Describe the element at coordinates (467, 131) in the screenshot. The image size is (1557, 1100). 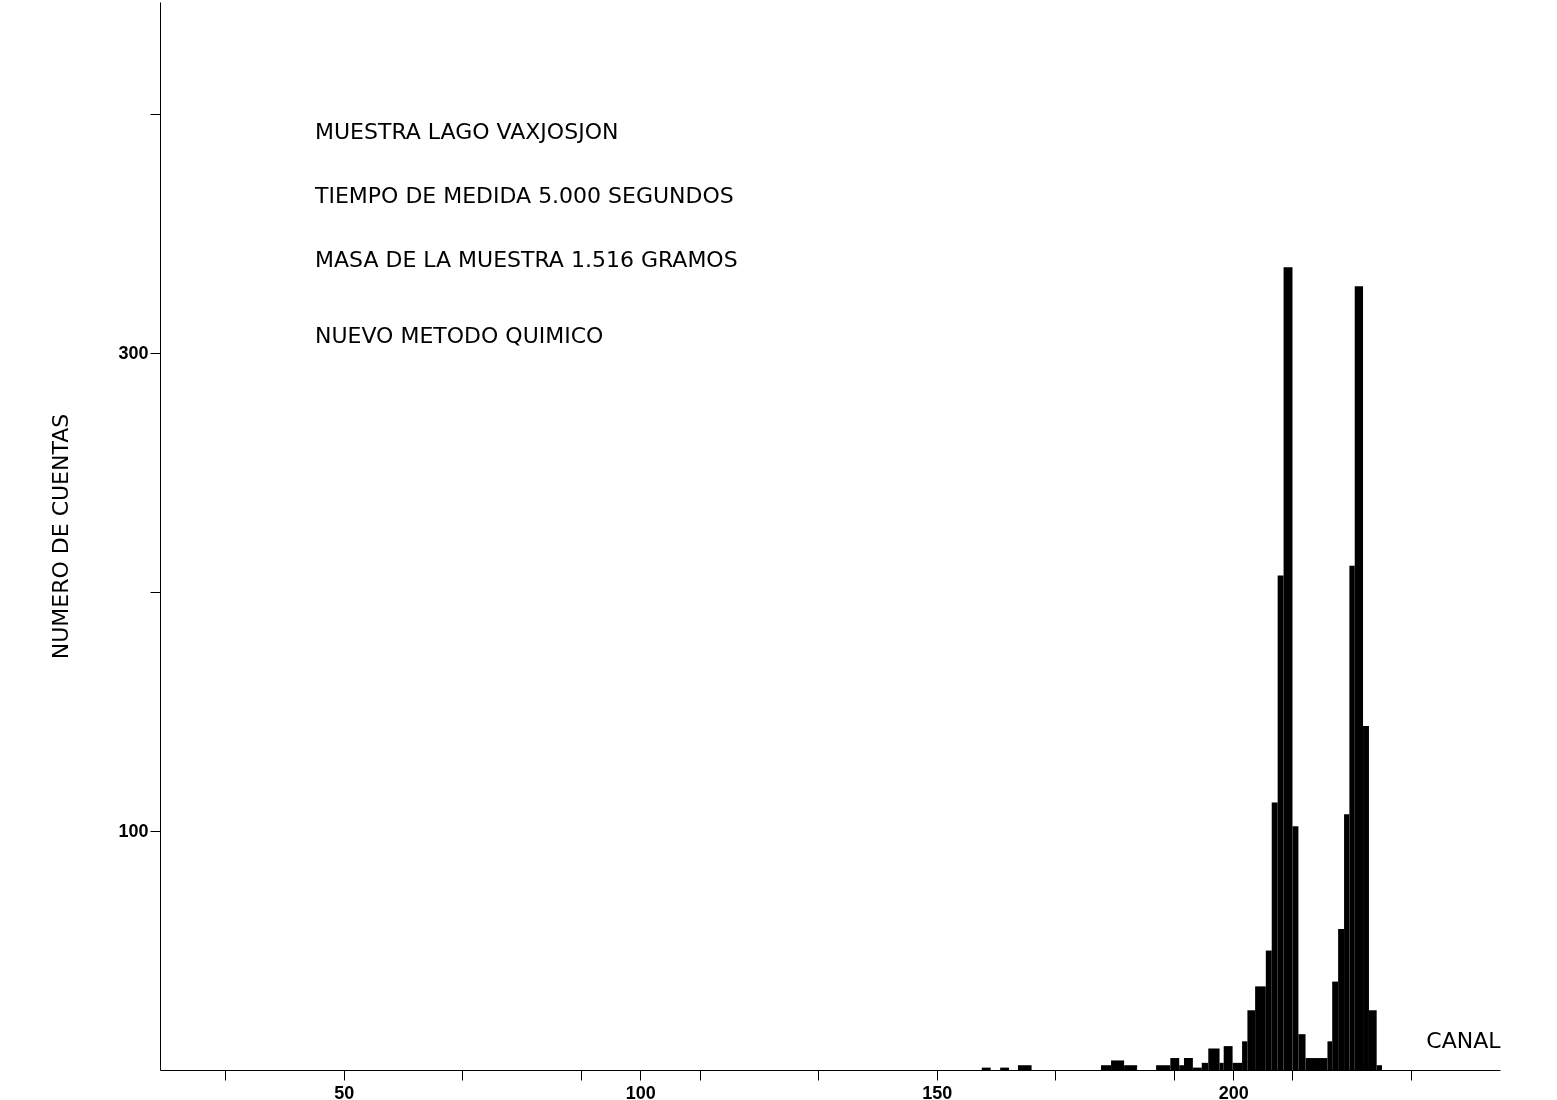
I see `annotation: MUESTRA LAGO VAXJOSJON` at that location.